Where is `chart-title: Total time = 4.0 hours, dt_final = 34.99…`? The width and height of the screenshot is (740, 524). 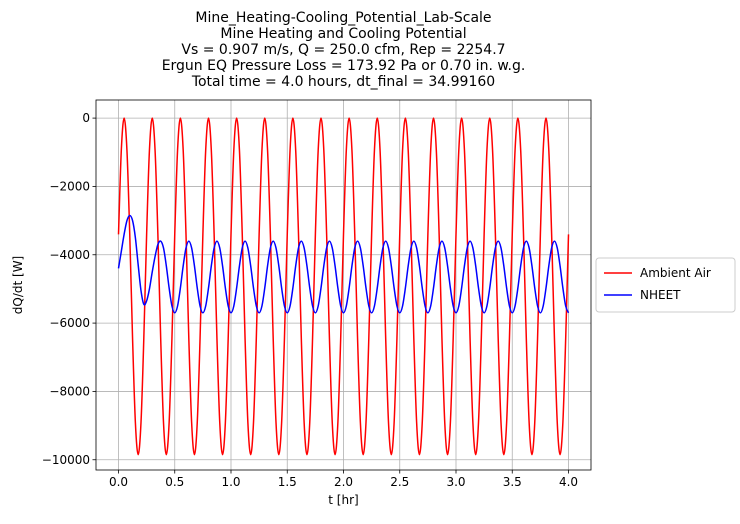
chart-title: Total time = 4.0 hours, dt_final = 34.99… is located at coordinates (343, 82).